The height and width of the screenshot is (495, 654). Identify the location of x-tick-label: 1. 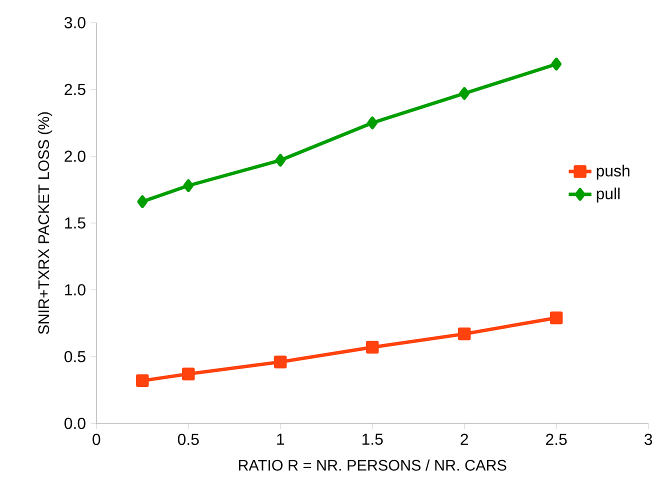
(280, 439).